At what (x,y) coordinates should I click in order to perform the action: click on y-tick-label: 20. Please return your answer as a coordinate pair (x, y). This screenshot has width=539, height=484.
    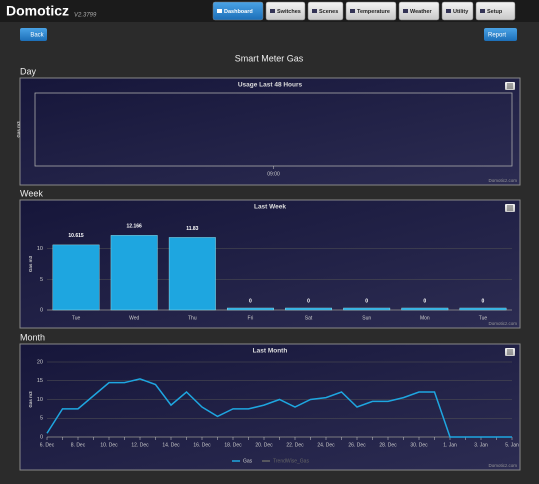
    Looking at the image, I should click on (40, 362).